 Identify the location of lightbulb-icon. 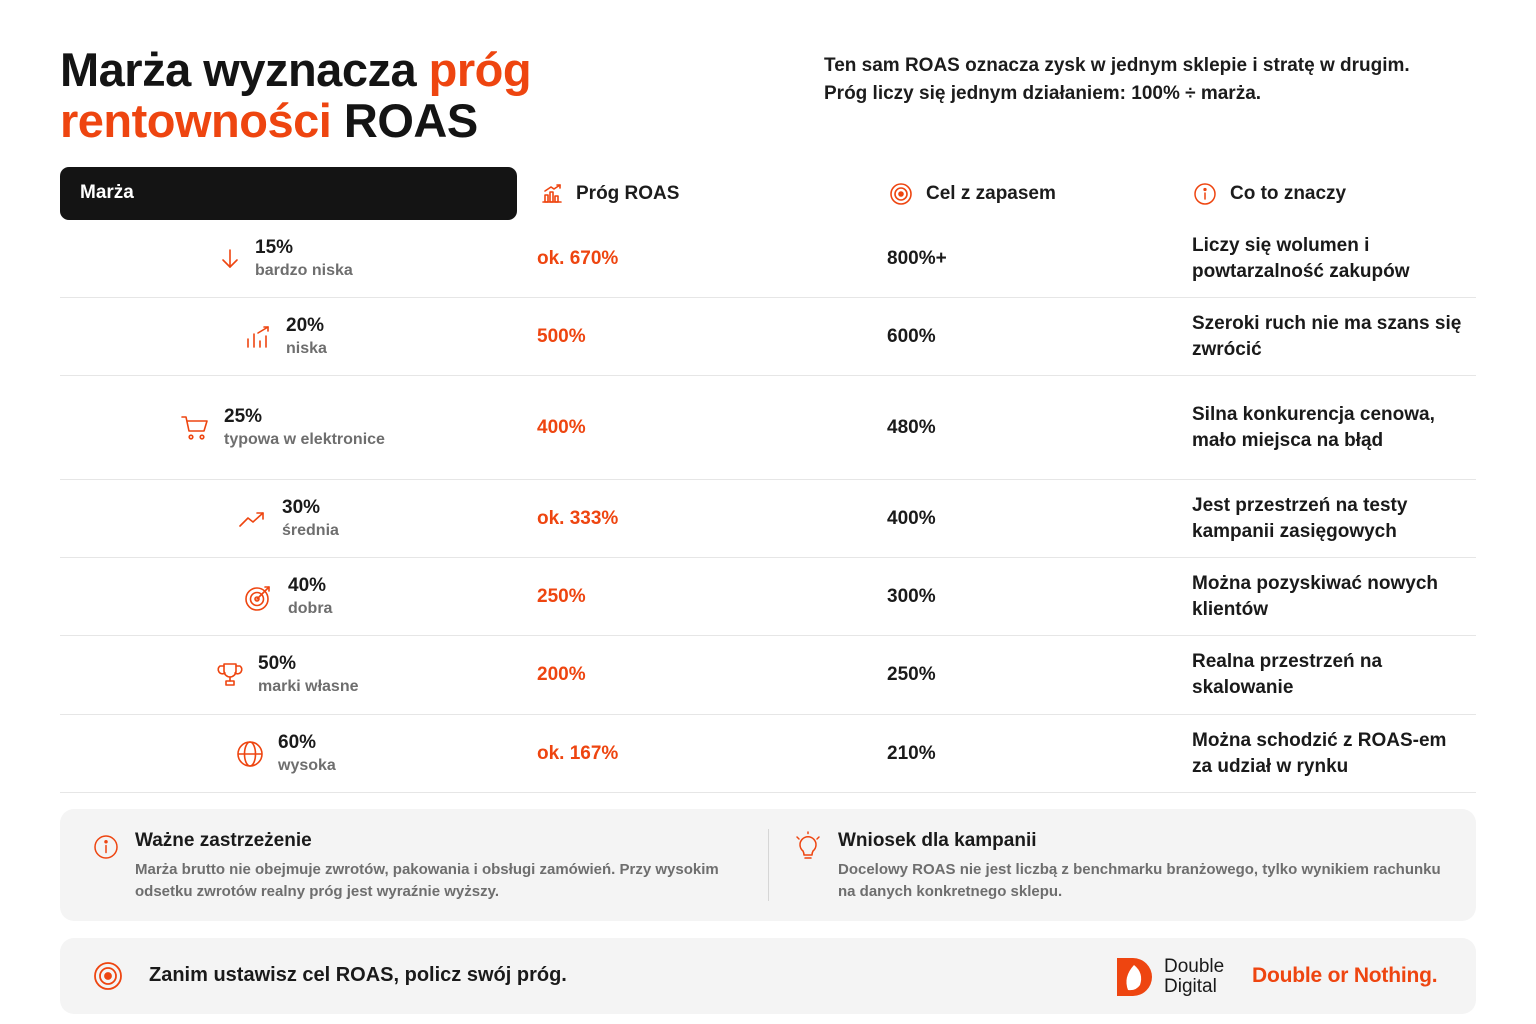
(808, 845).